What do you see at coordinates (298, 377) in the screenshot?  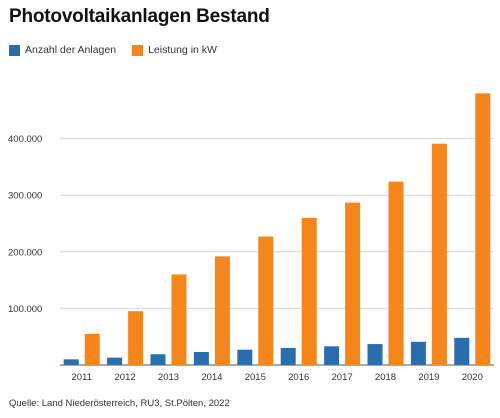 I see `x-tick-label: 2016` at bounding box center [298, 377].